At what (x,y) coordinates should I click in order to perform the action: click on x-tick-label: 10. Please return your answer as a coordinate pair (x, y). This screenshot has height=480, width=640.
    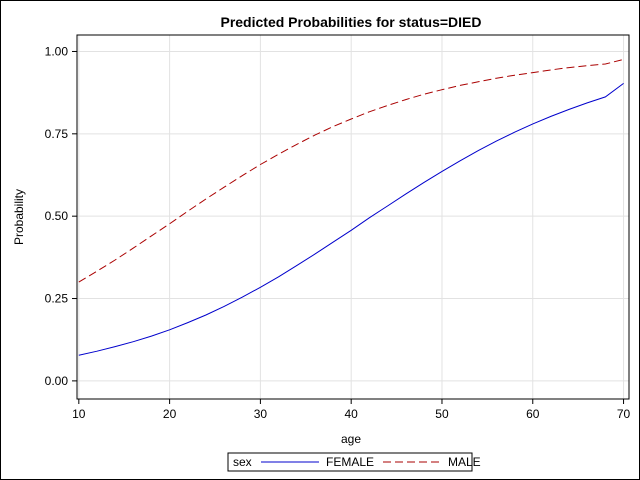
    Looking at the image, I should click on (79, 414).